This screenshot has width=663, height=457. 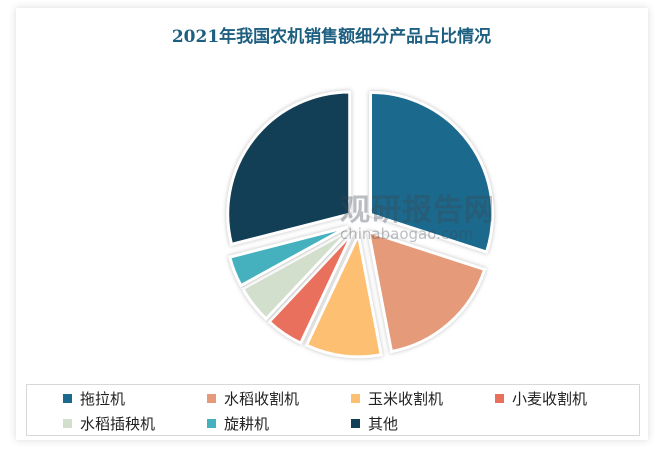 I want to click on watermark: 观研报告网 chinabaogao.com, so click(x=395, y=214).